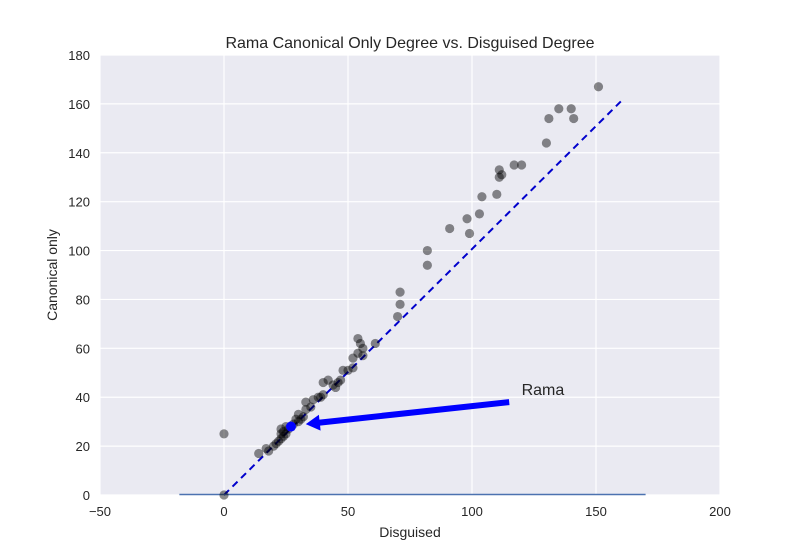  I want to click on y-tick-label: 0, so click(86, 495).